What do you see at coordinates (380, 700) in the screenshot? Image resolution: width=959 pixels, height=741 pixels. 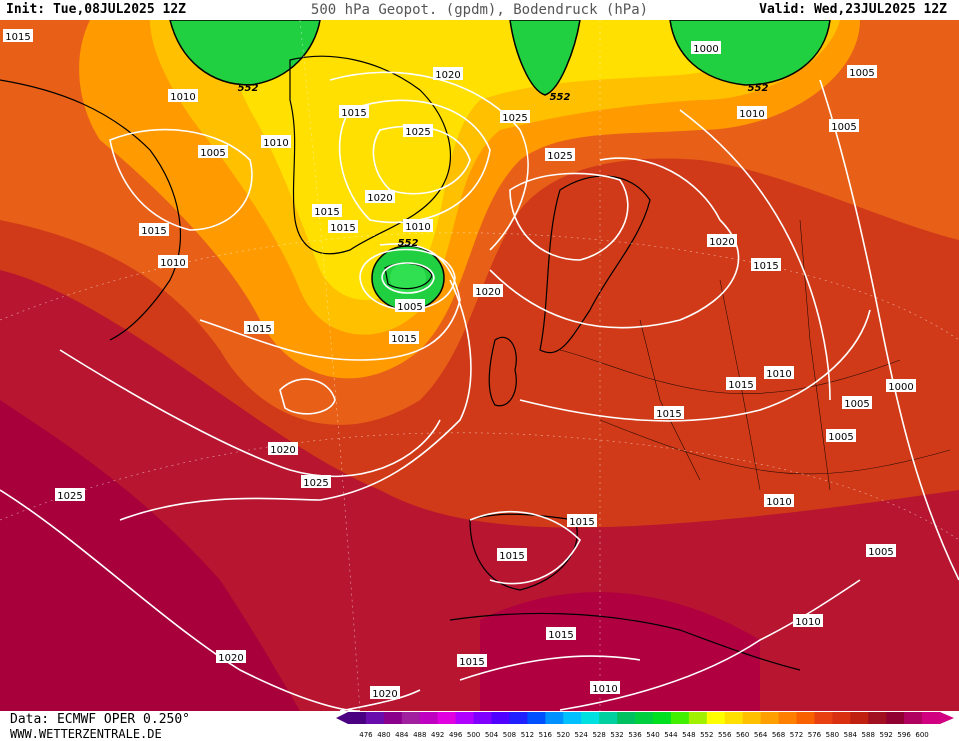 I see `isobar-1020-south` at bounding box center [380, 700].